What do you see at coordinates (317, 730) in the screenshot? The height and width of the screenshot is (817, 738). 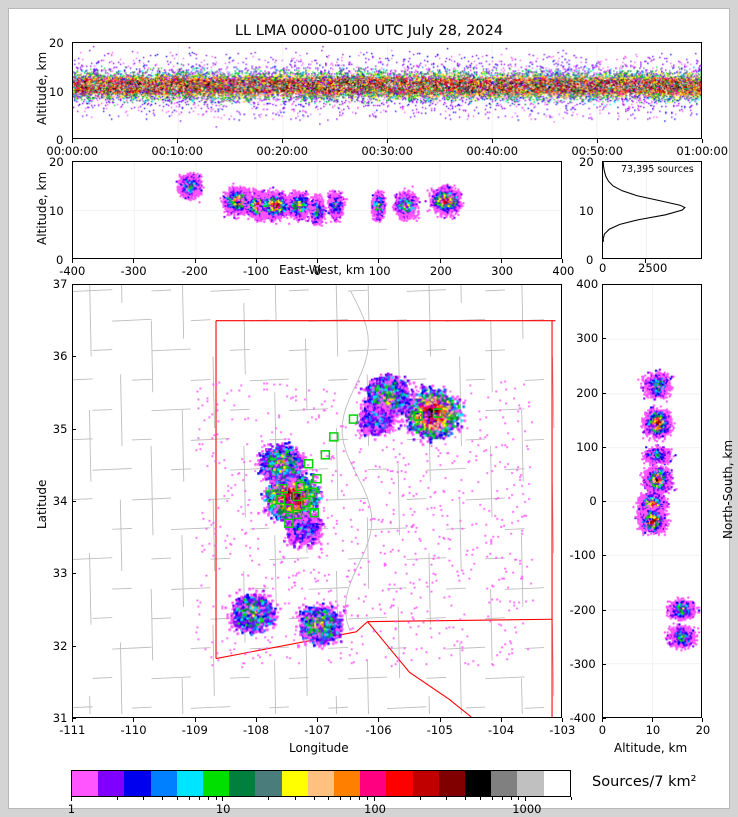 I see `xtick-label: -107` at bounding box center [317, 730].